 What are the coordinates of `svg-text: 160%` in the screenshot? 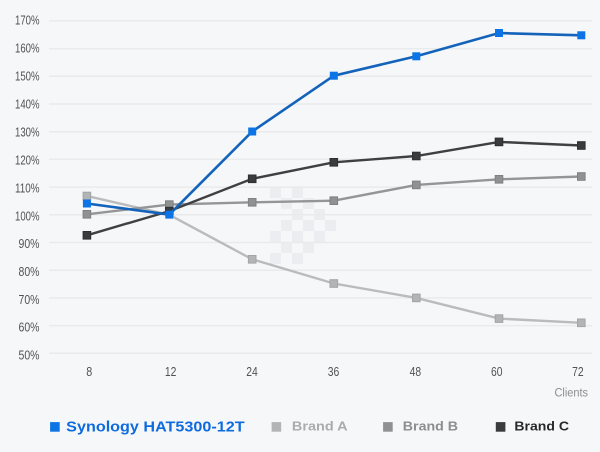 It's located at (27, 48).